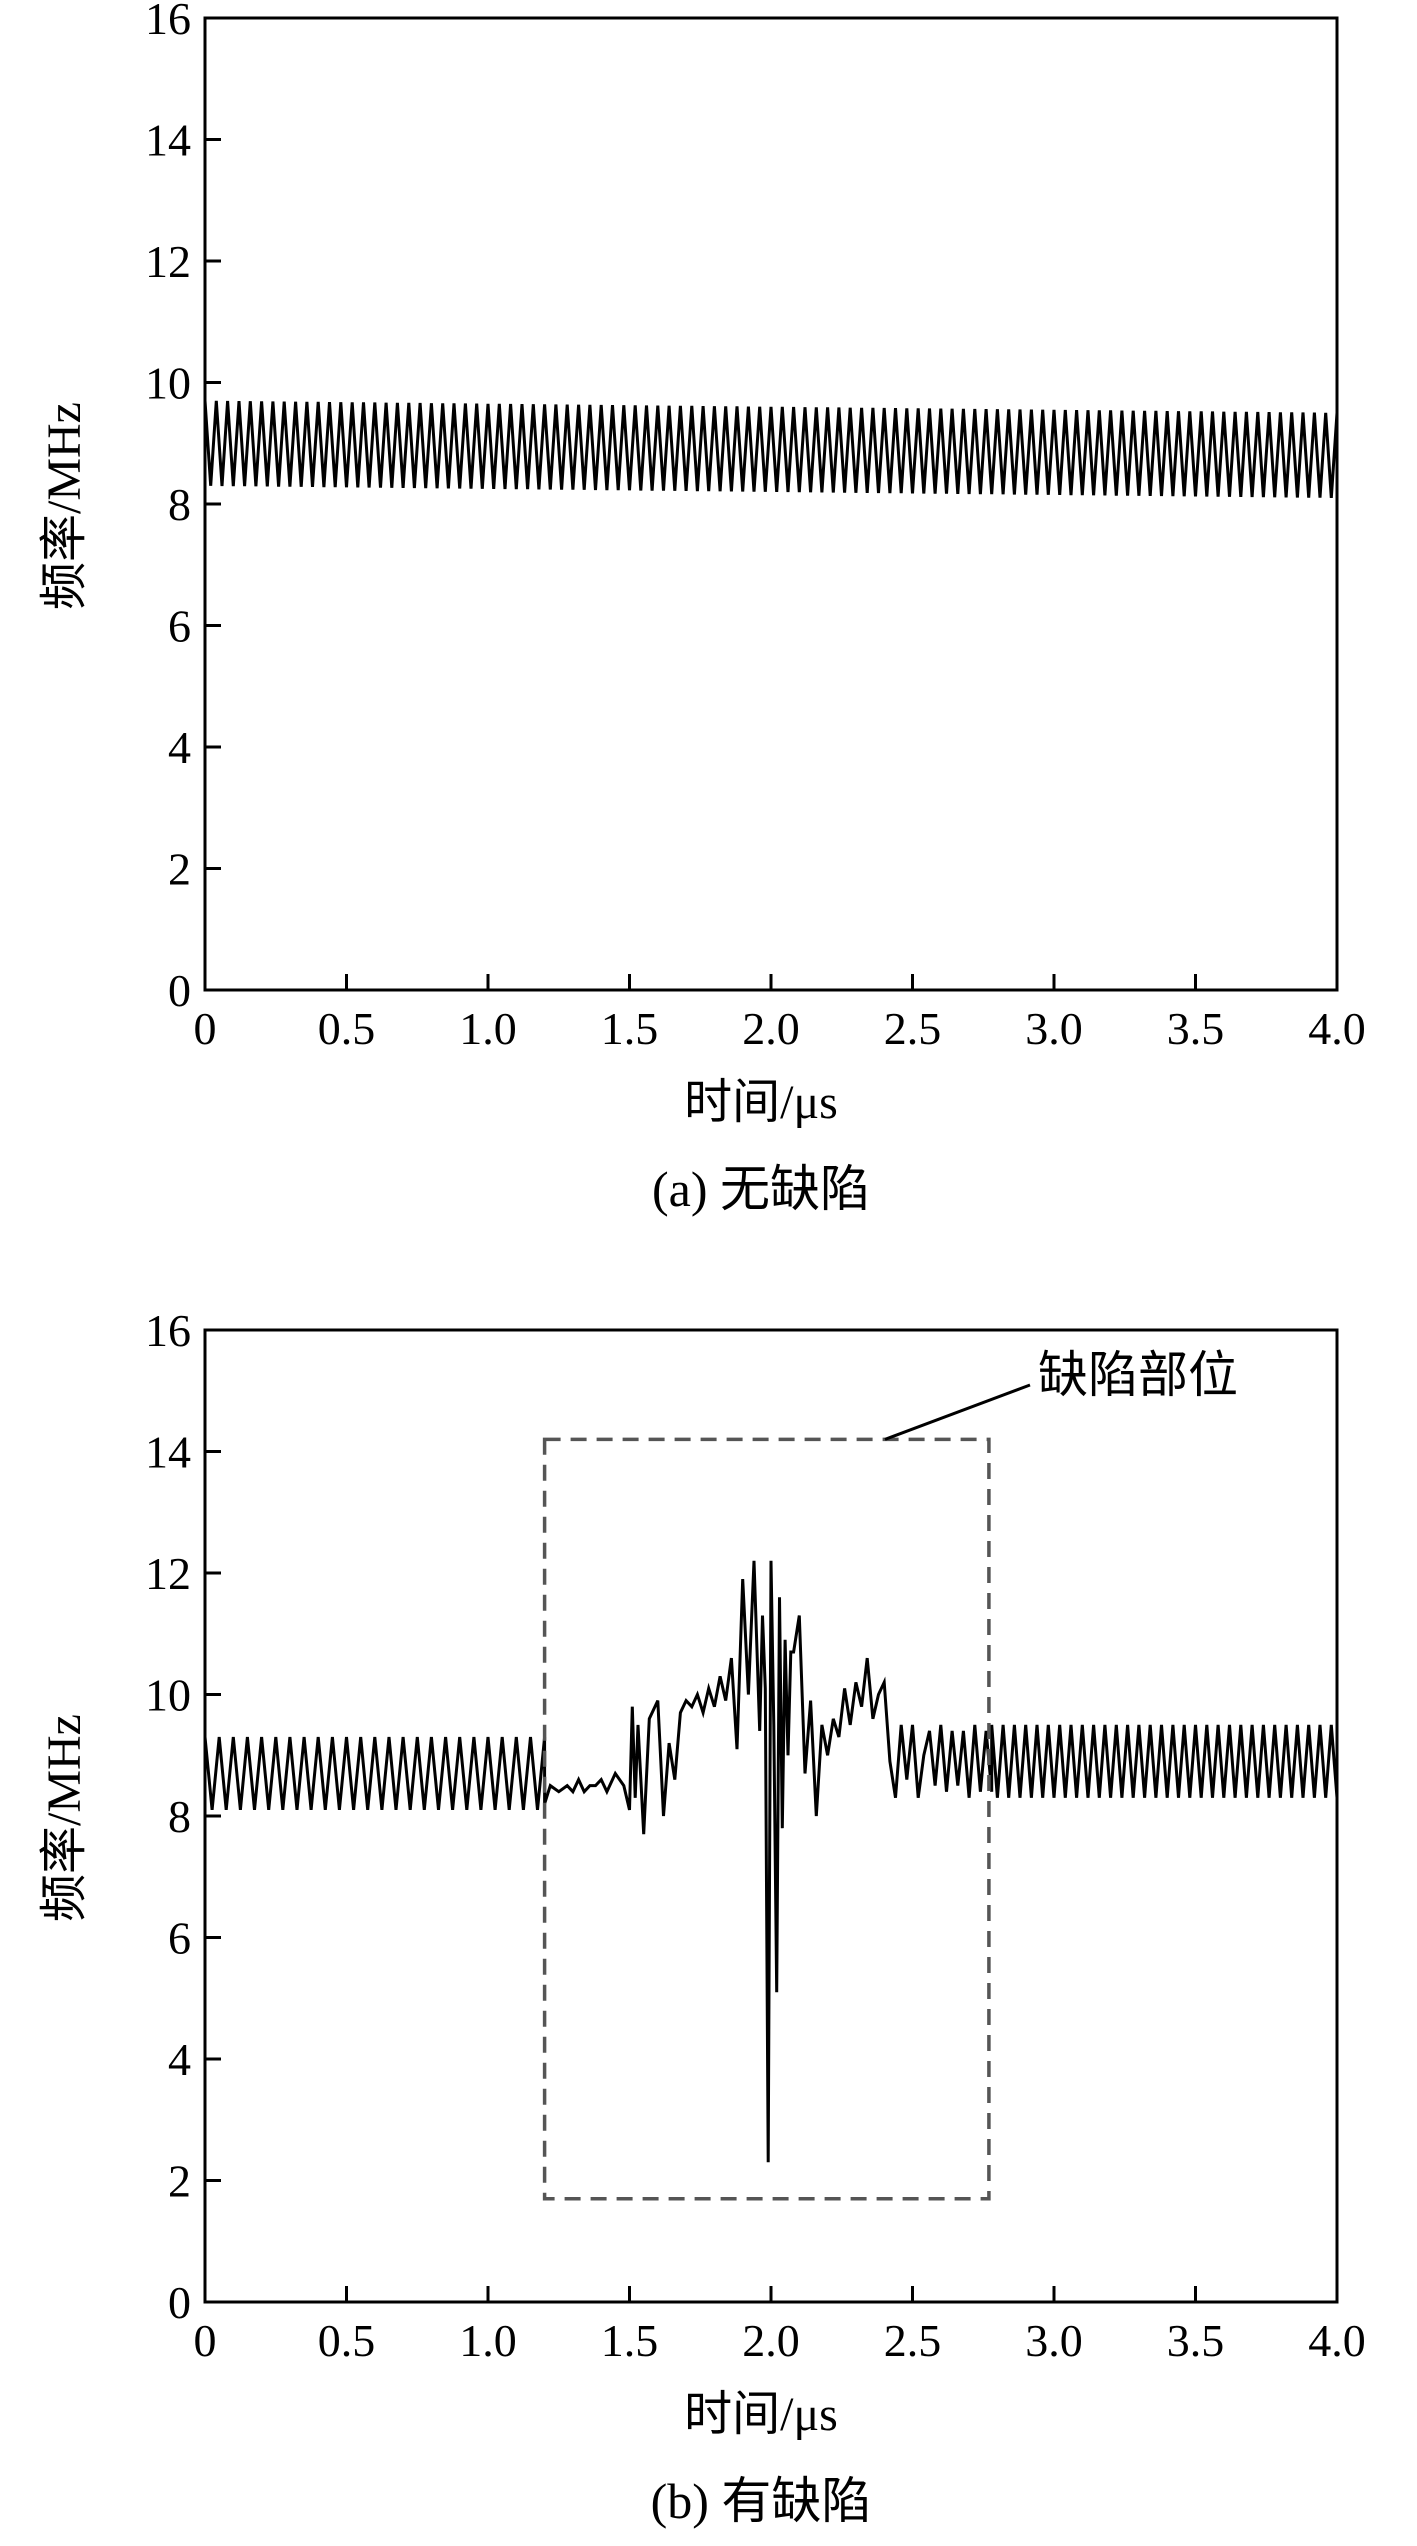 The image size is (1417, 2546). What do you see at coordinates (1138, 1375) in the screenshot?
I see `annotation-label: 缺陷部位` at bounding box center [1138, 1375].